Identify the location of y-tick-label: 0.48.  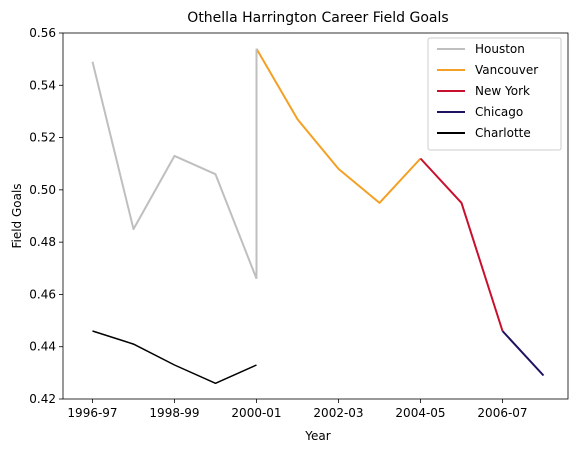
(42, 242).